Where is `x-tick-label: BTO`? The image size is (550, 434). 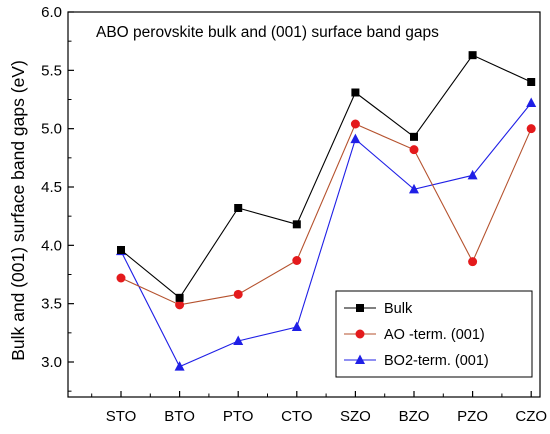
x-tick-label: BTO is located at coordinates (179, 416).